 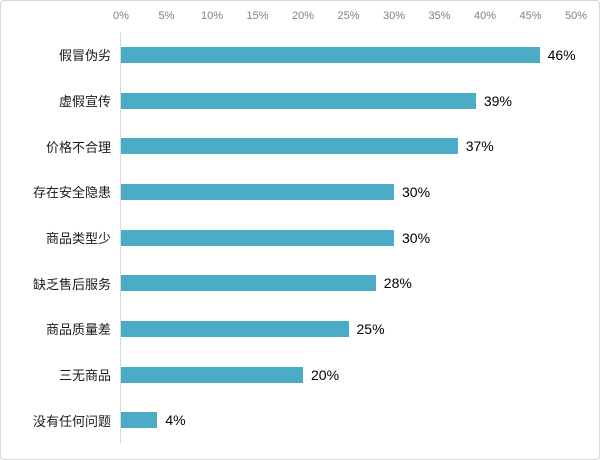 What do you see at coordinates (84, 56) in the screenshot?
I see `category-label: 假冒伪劣` at bounding box center [84, 56].